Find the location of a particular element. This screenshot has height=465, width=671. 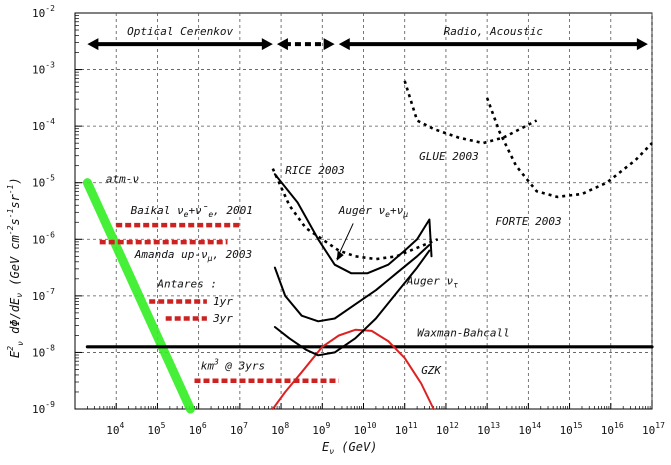

label-text: GLUE 2003 is located at coordinates (449, 156).